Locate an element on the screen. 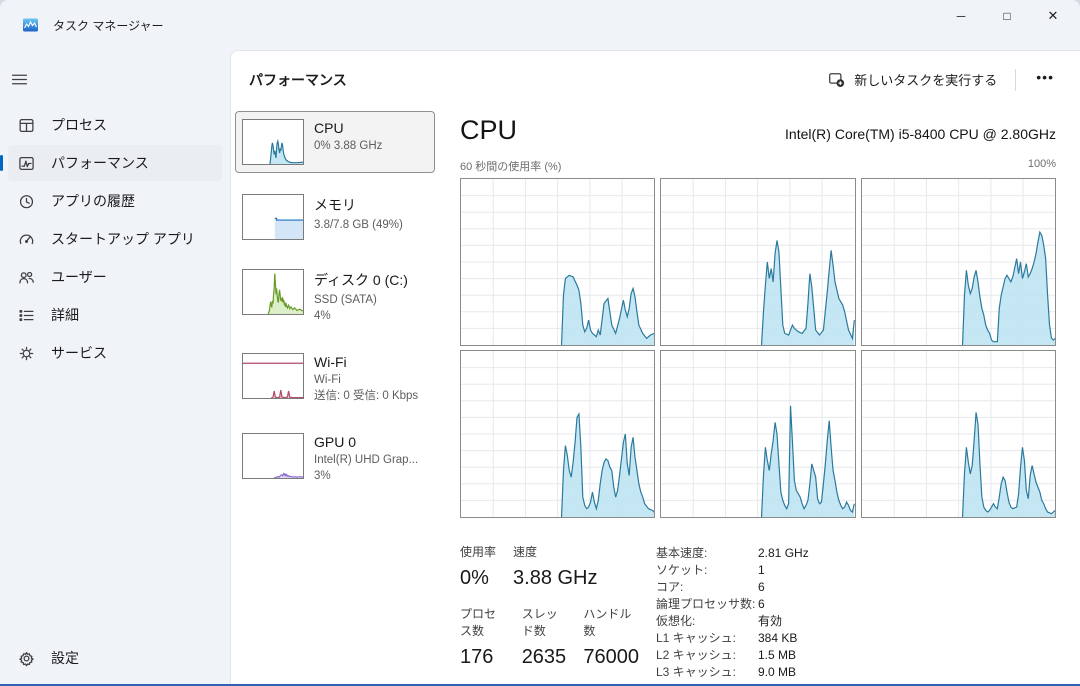  cpu-model-name: Intel(R) Core(TM) i5-8400 CPU @ 2.80GHz is located at coordinates (920, 134).